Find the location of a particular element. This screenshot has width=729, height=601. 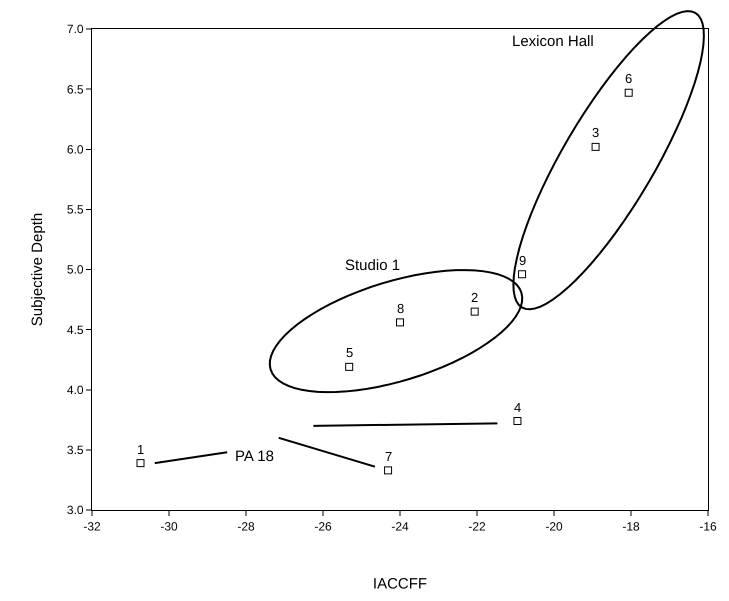

y-axis-title: Subjective Depth is located at coordinates (37, 269).